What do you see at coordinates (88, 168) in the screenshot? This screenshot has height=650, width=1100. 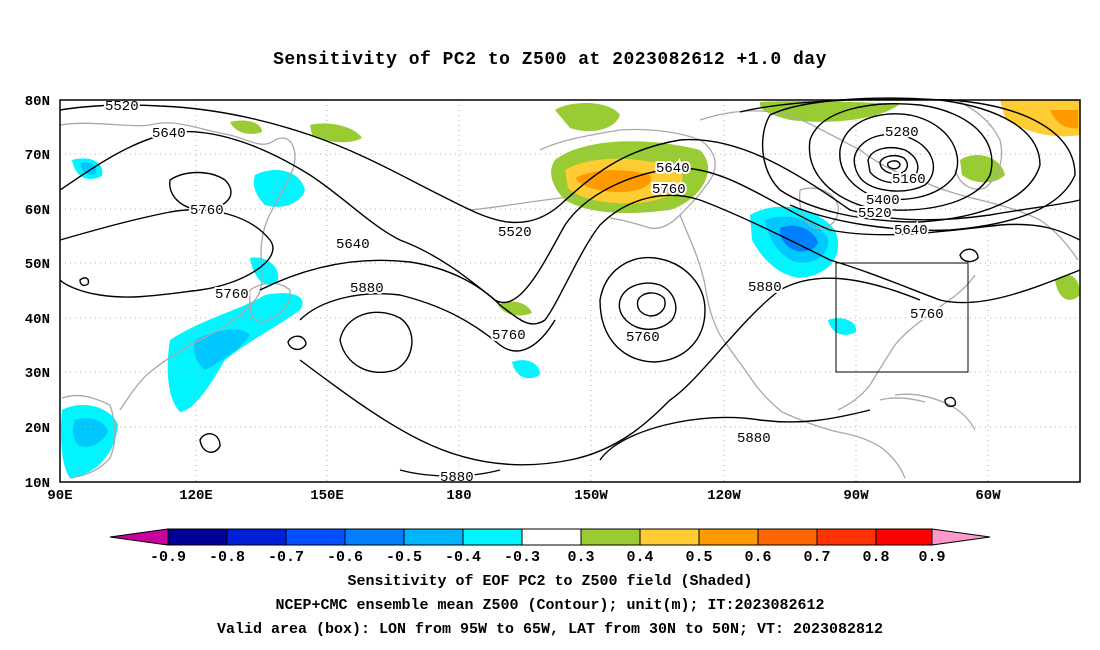 I see `shade-lightblue-siberia` at bounding box center [88, 168].